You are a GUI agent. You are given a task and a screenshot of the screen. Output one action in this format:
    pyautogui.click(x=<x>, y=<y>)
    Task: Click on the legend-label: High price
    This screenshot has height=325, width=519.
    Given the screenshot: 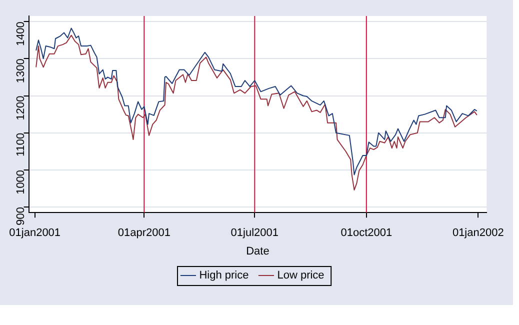 What is the action you would take?
    pyautogui.click(x=224, y=276)
    